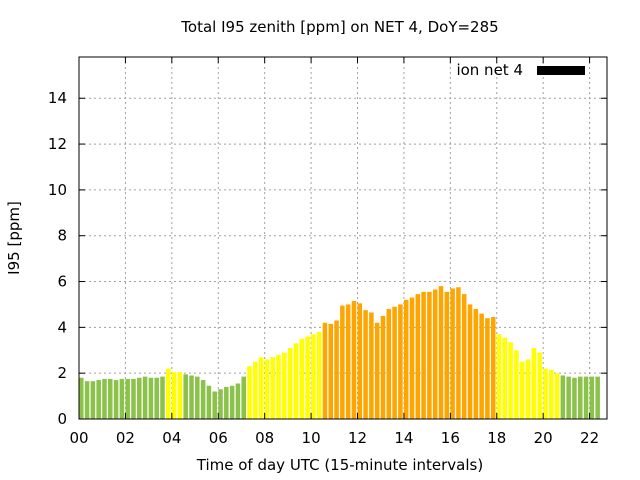 Image resolution: width=640 pixels, height=480 pixels. Describe the element at coordinates (78, 438) in the screenshot. I see `x-tick-label: 00` at that location.